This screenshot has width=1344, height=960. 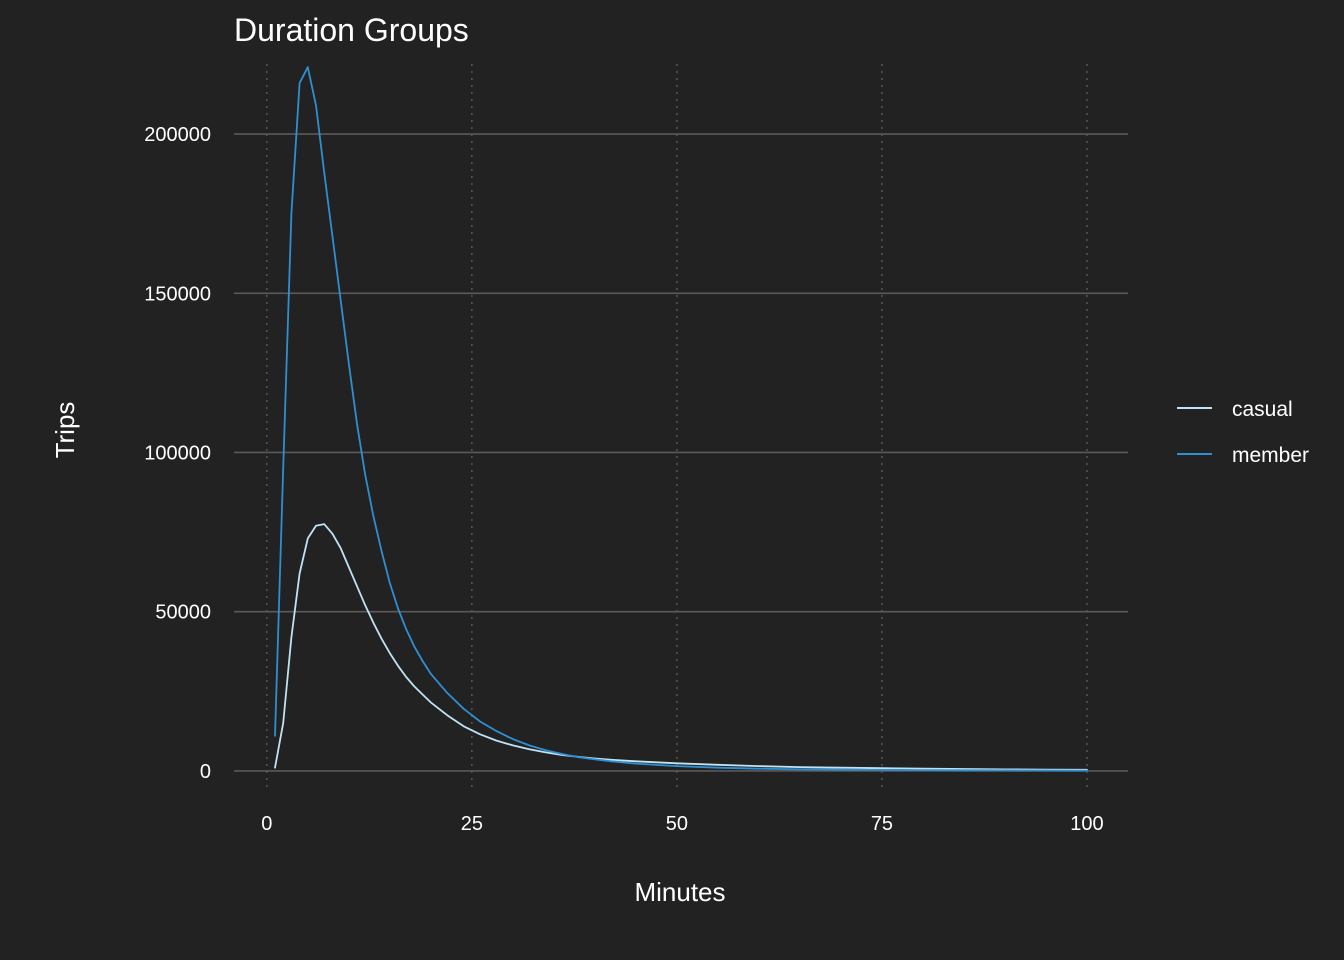 What do you see at coordinates (679, 892) in the screenshot?
I see `x-axis-title: Minutes` at bounding box center [679, 892].